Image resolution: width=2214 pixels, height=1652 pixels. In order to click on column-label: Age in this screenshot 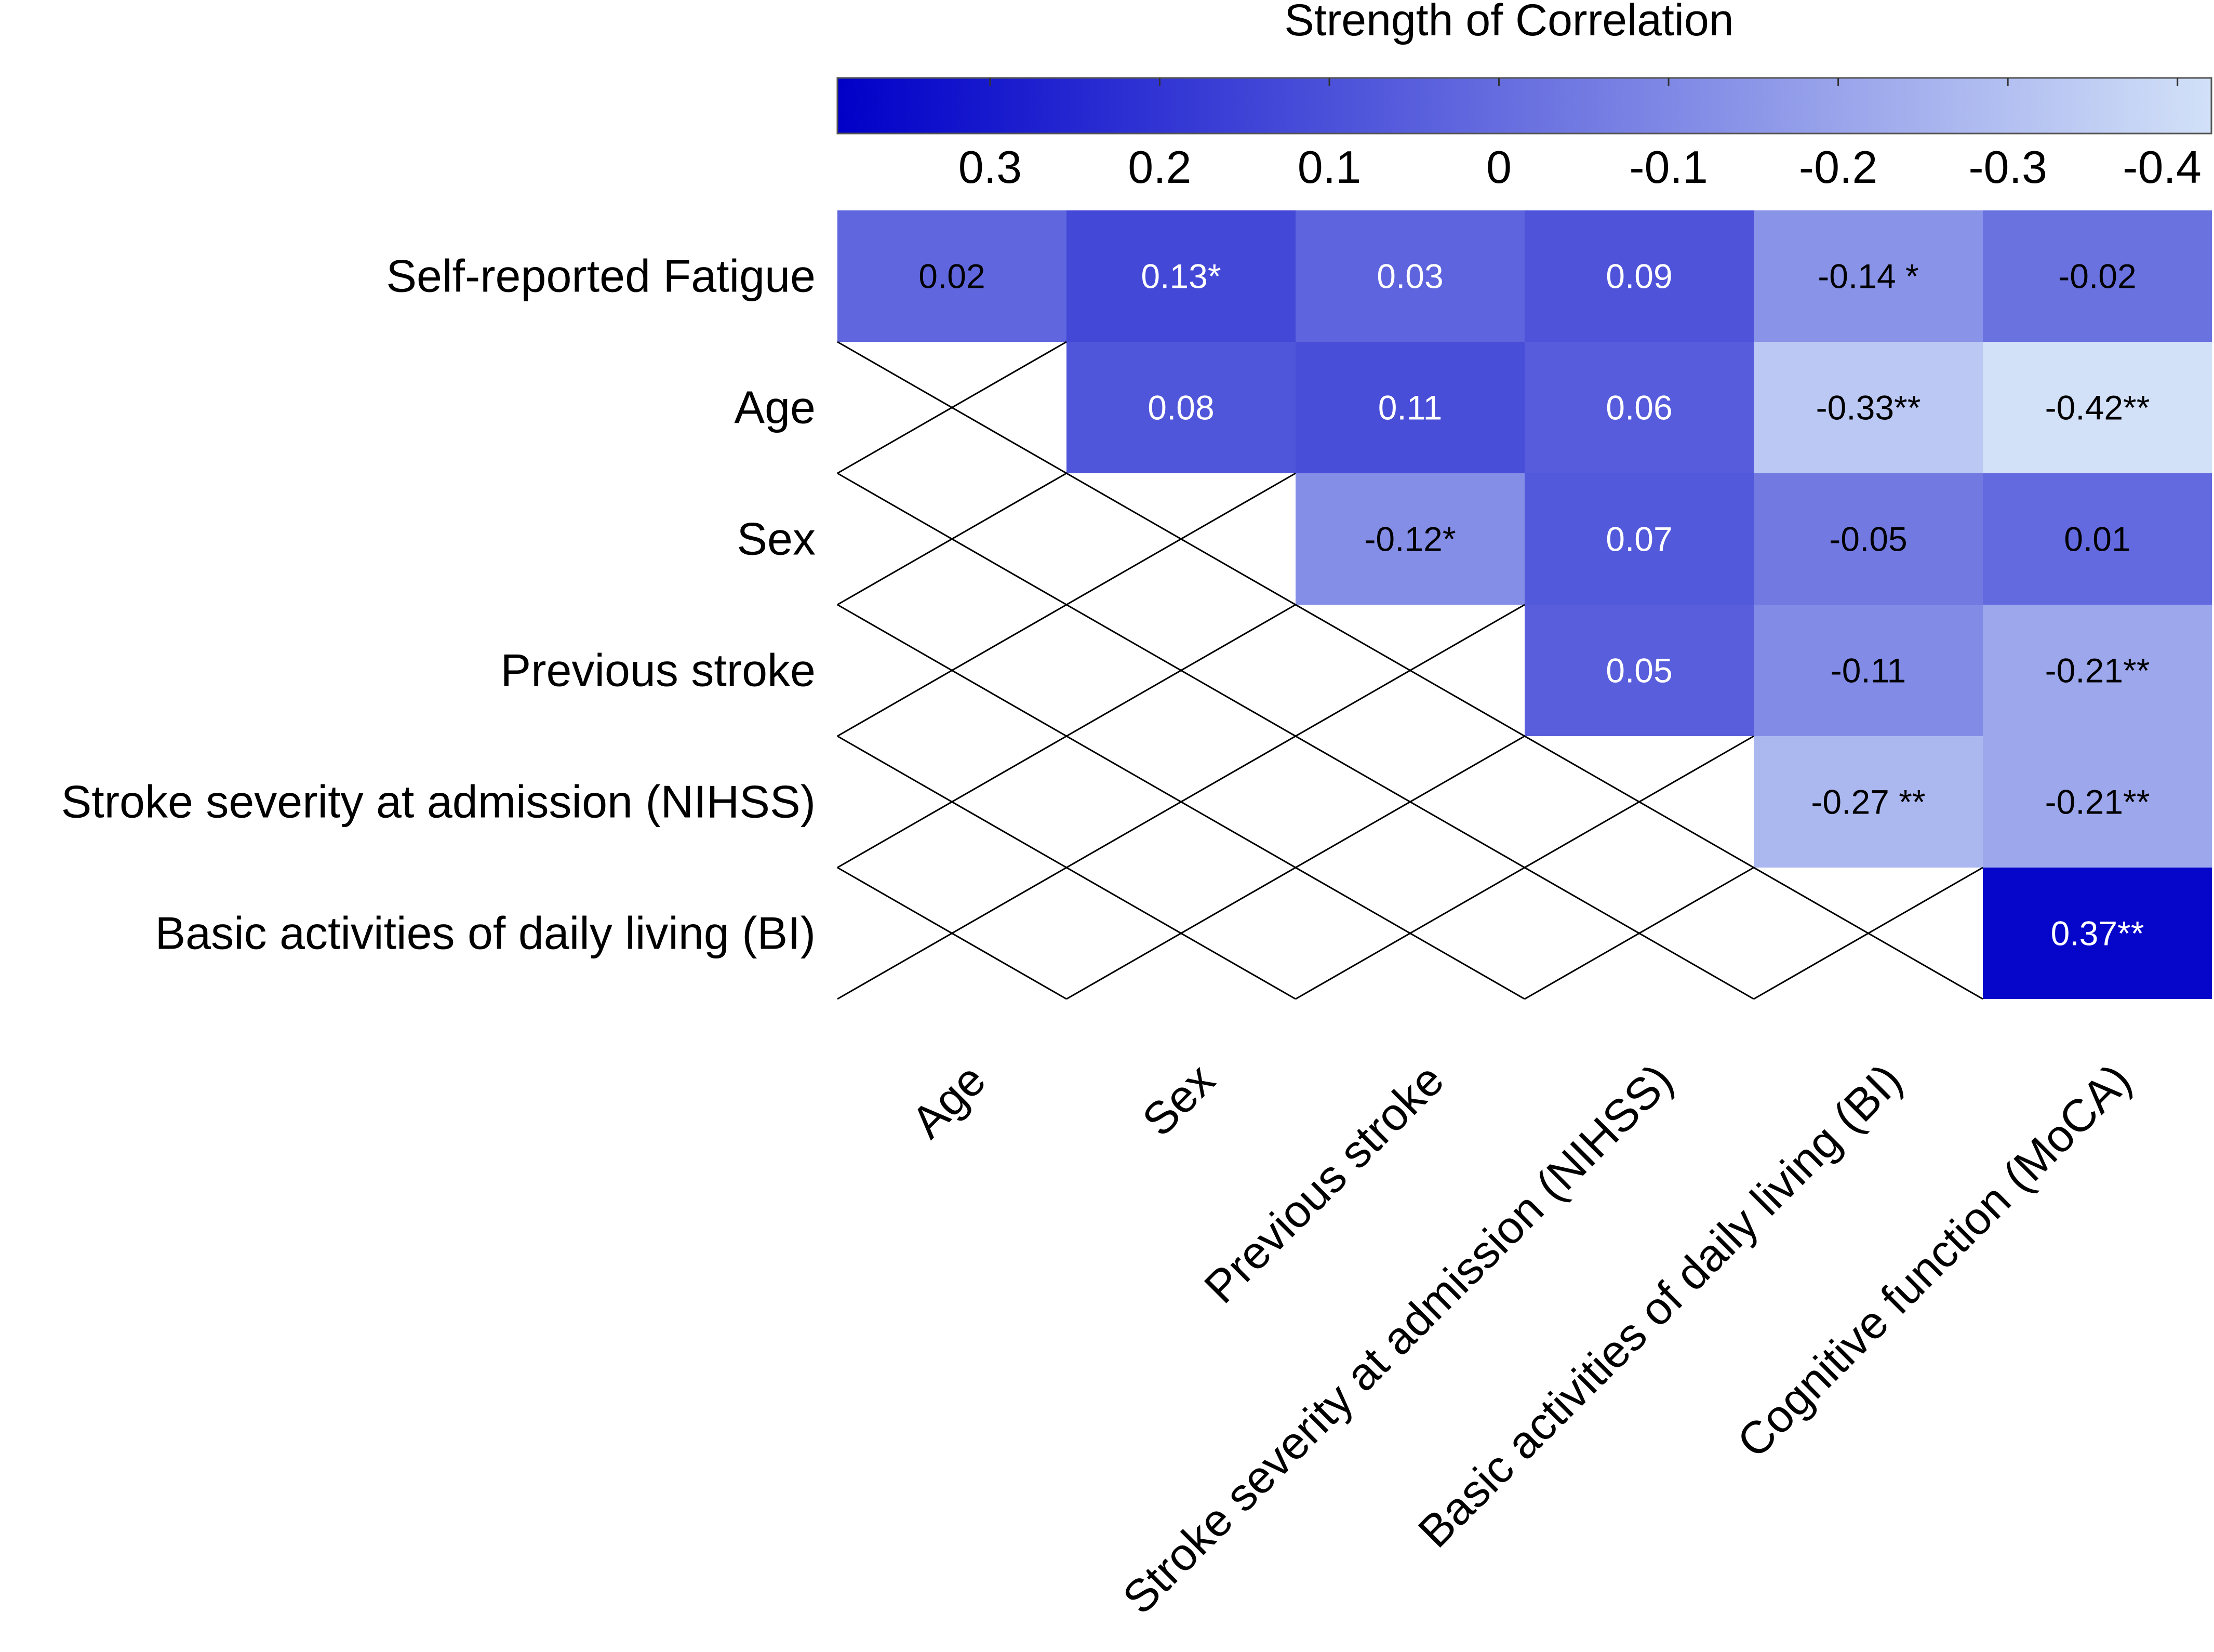, I will do `click(948, 1101)`.